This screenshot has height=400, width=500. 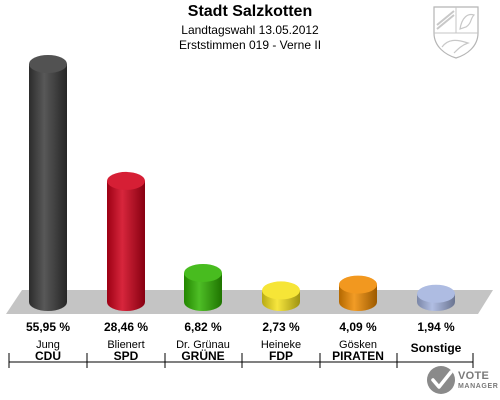 What do you see at coordinates (436, 293) in the screenshot?
I see `bar-top-sonstige` at bounding box center [436, 293].